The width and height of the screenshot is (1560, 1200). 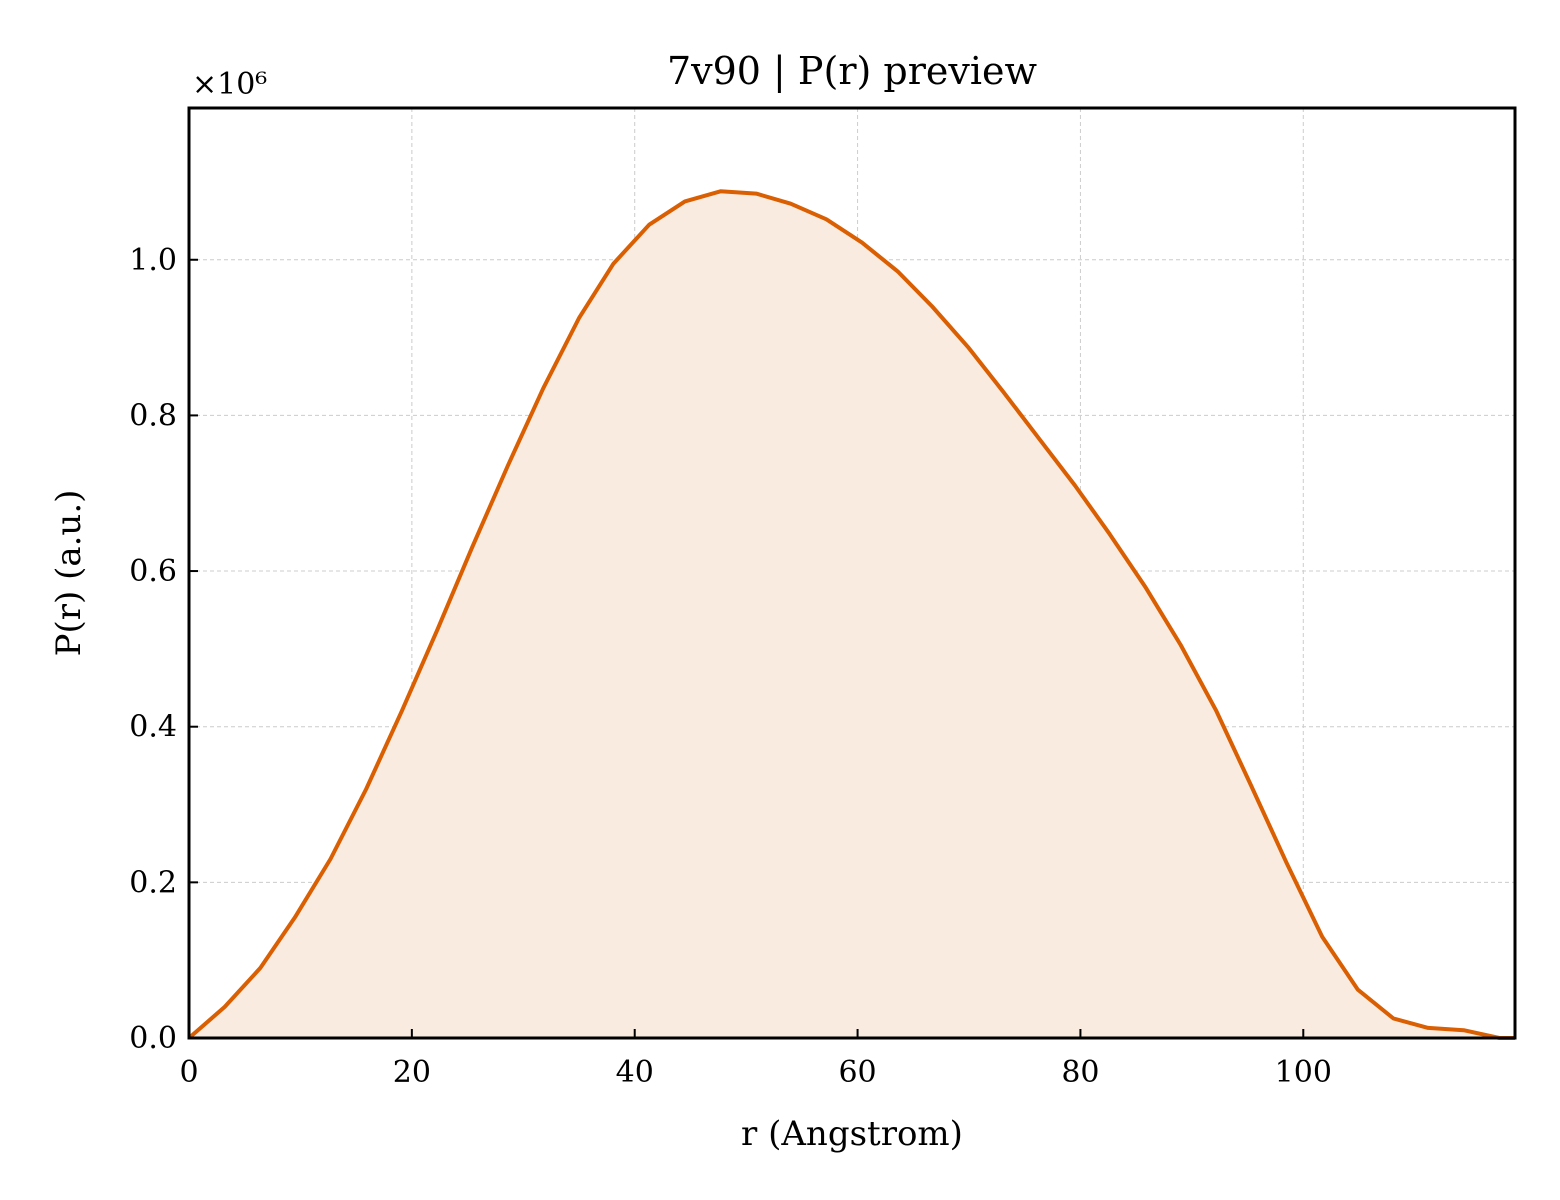 I want to click on y-tick-label: 1.0, so click(x=153, y=260).